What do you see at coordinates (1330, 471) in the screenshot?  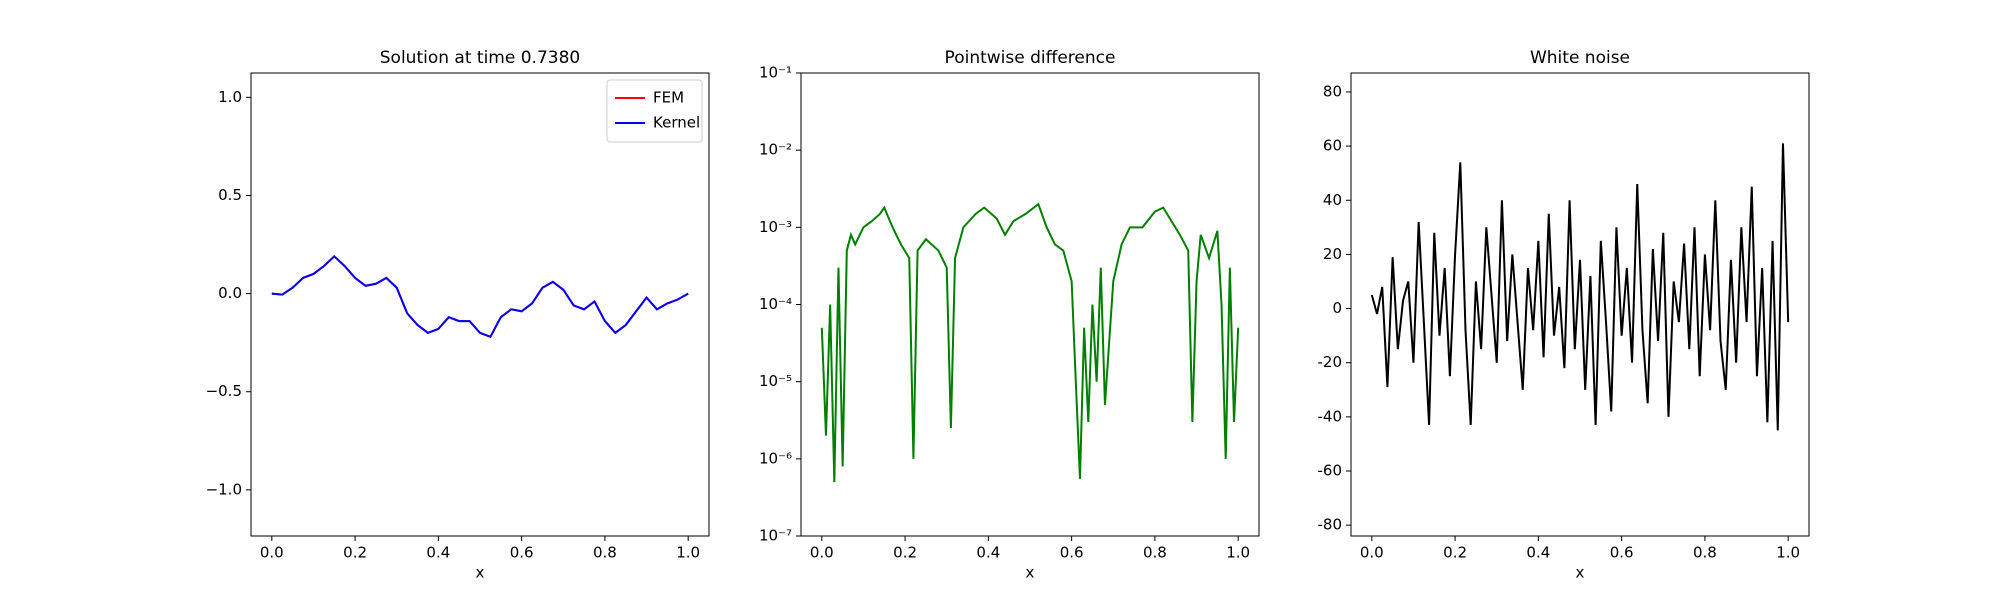 I see `y-tick-label: -60` at bounding box center [1330, 471].